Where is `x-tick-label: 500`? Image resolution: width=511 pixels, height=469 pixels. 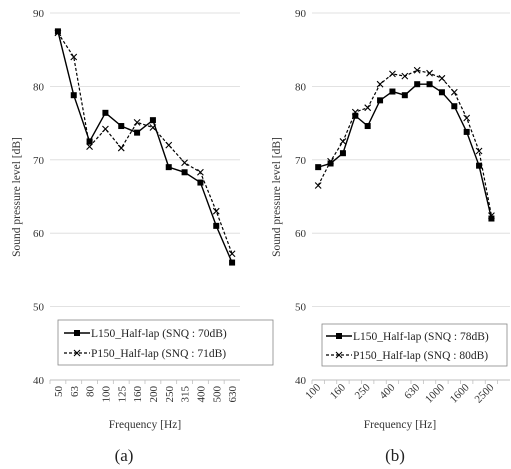
x-tick-label: 500 is located at coordinates (217, 394).